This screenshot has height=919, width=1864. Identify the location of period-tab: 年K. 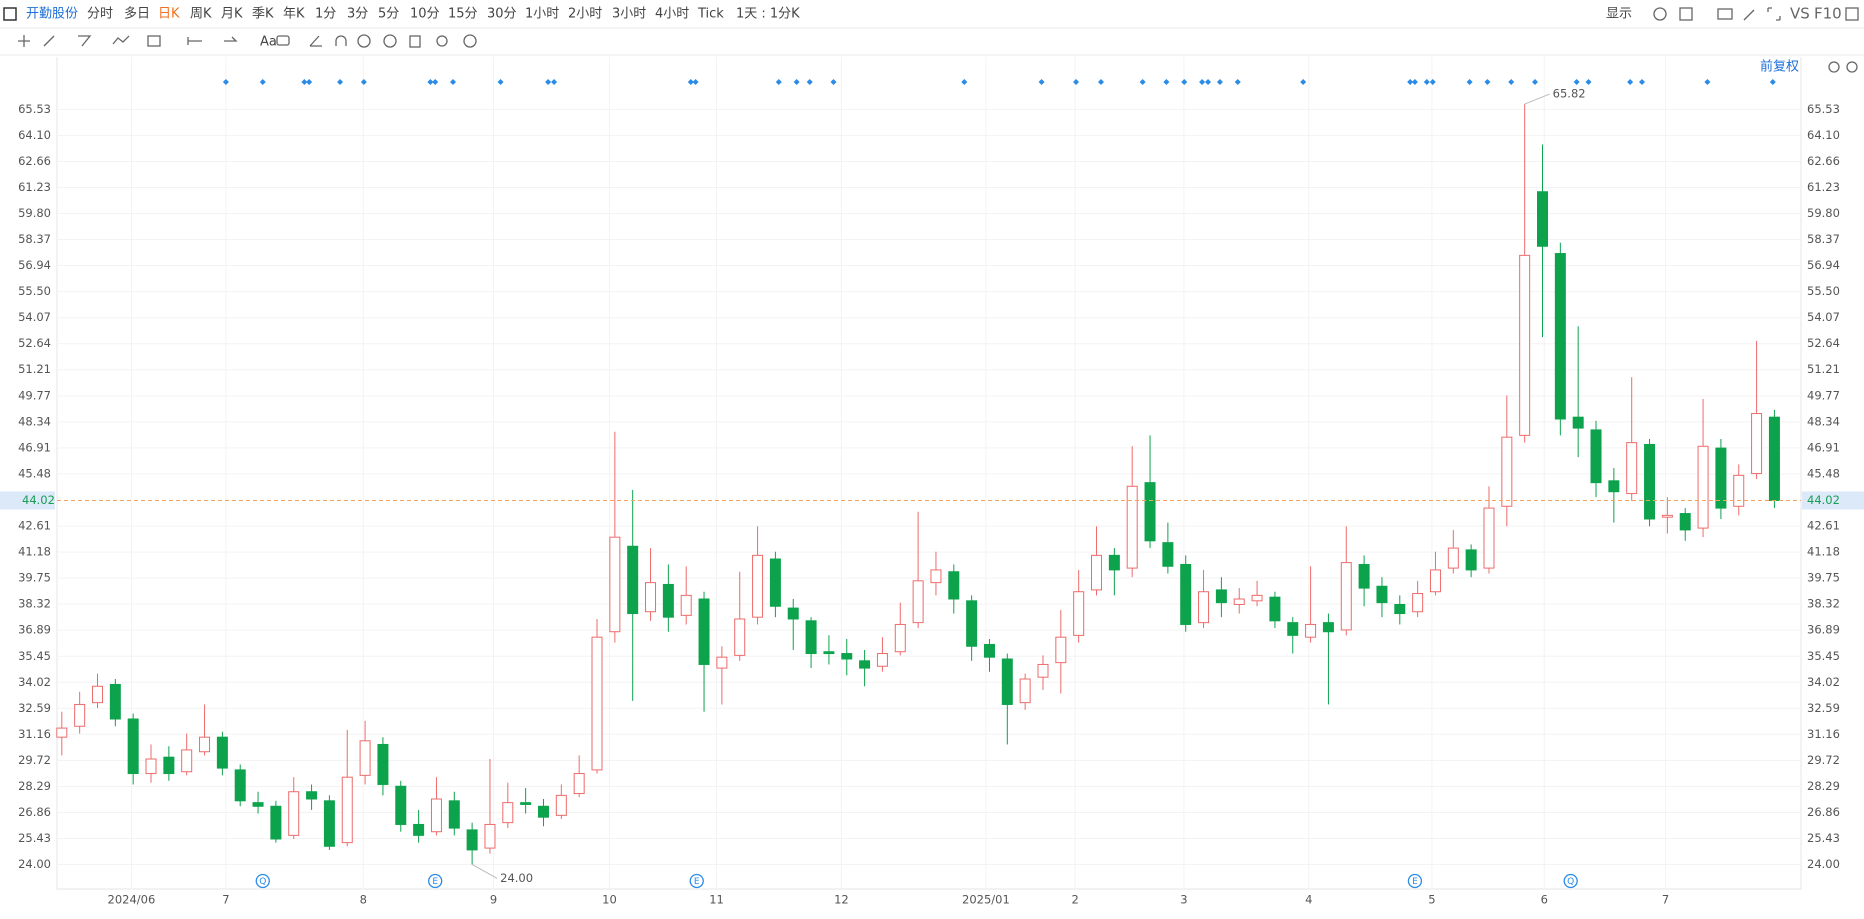
(294, 14).